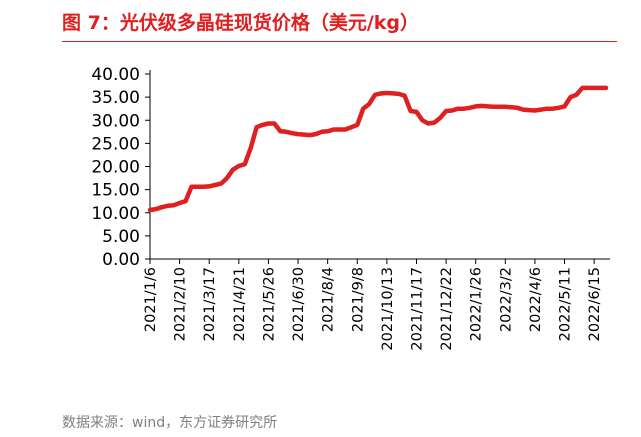 This screenshot has width=641, height=437. What do you see at coordinates (210, 304) in the screenshot?
I see `x-tick-label: 2021/3/17` at bounding box center [210, 304].